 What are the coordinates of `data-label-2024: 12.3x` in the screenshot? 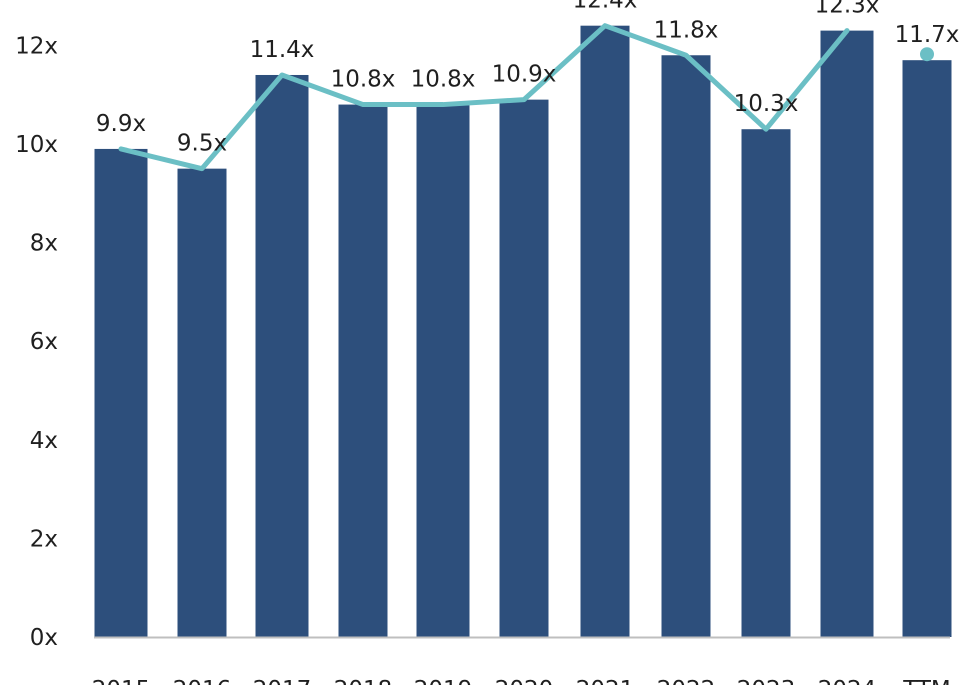 It's located at (847, 9).